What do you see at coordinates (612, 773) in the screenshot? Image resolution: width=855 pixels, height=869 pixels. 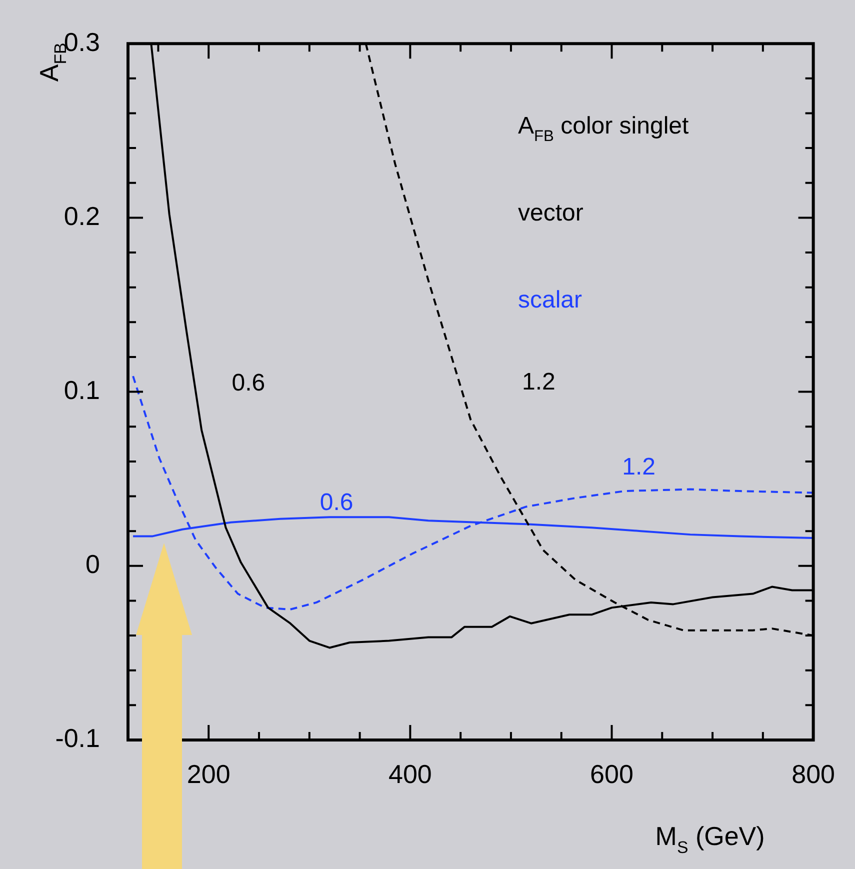 I see `x-tick-label: 600` at bounding box center [612, 773].